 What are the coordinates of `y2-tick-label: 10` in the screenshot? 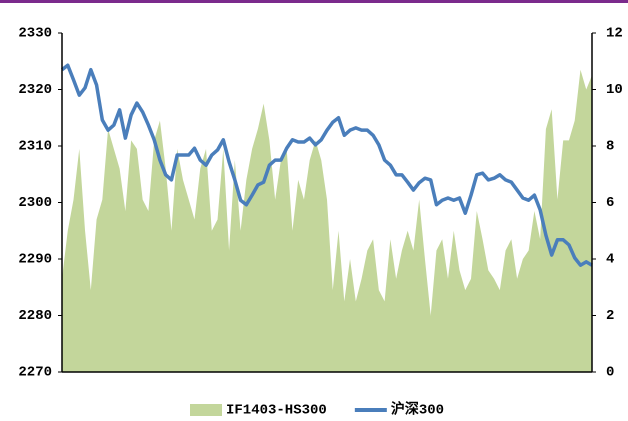 It's located at (614, 90).